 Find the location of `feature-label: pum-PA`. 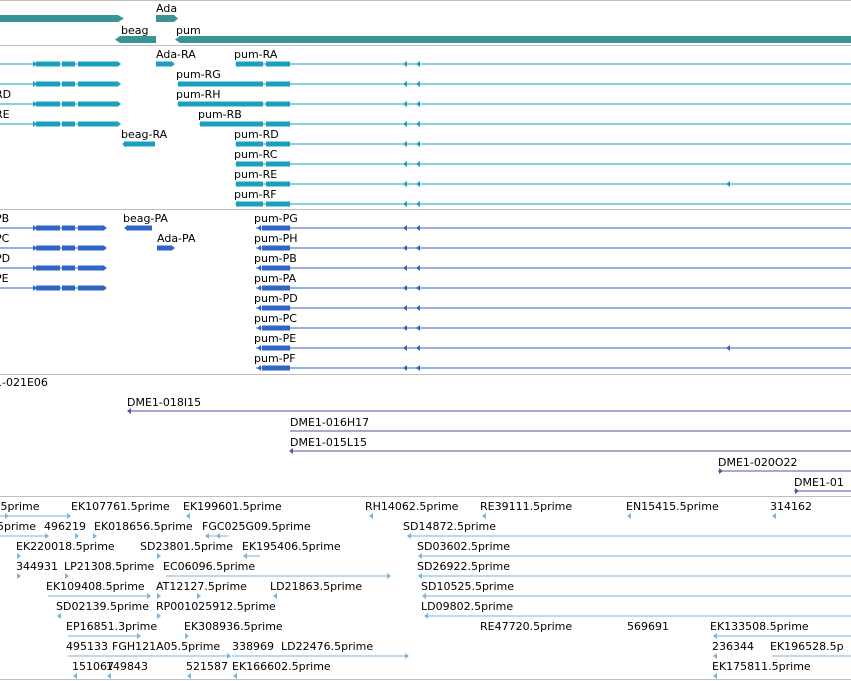

feature-label: pum-PA is located at coordinates (275, 278).